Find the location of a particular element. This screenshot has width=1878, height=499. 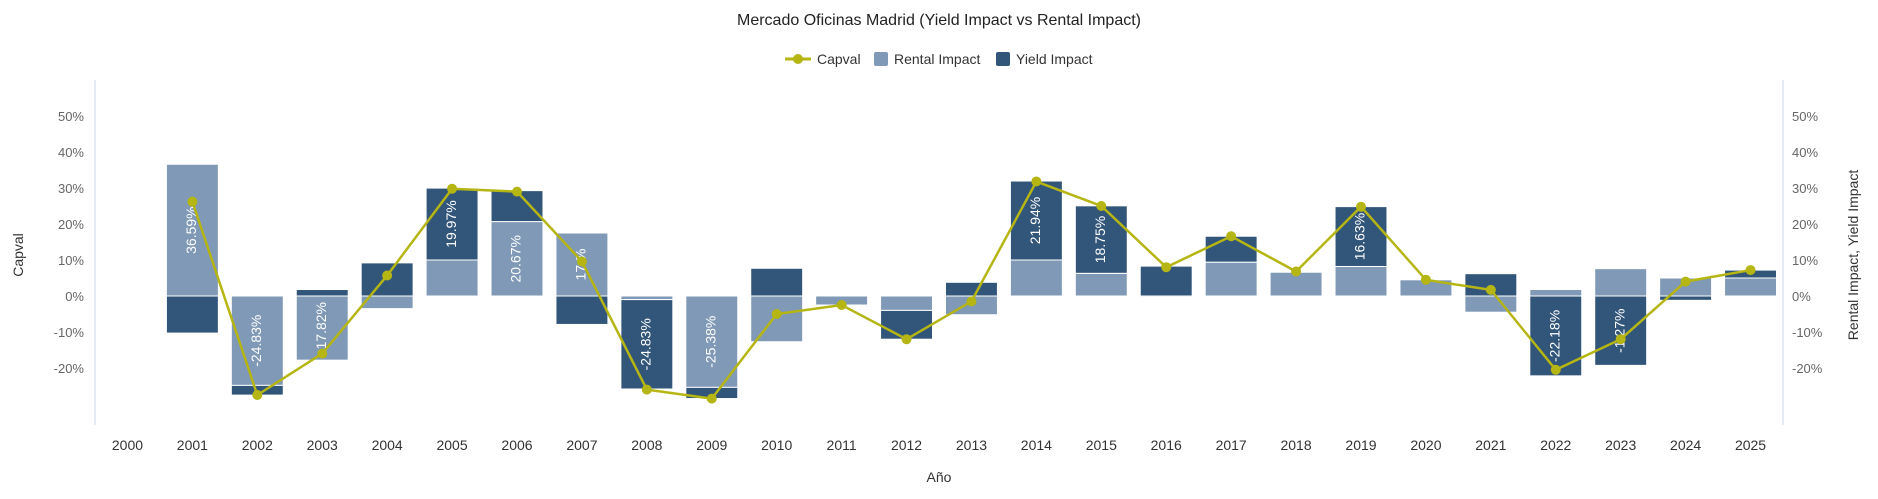

x-tick: 2008 is located at coordinates (646, 445).